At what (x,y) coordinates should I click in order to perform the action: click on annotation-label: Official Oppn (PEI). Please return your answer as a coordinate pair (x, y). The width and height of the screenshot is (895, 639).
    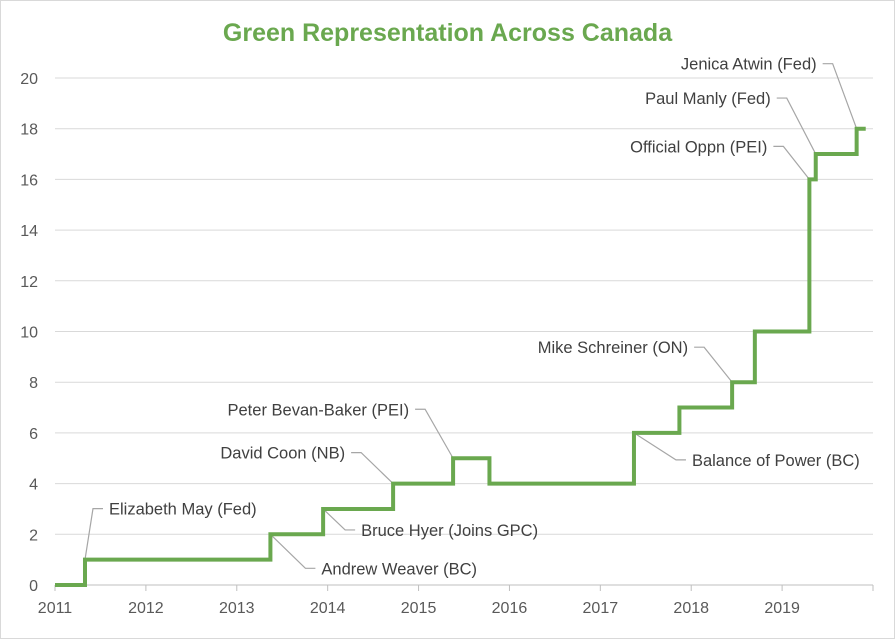
    Looking at the image, I should click on (698, 147).